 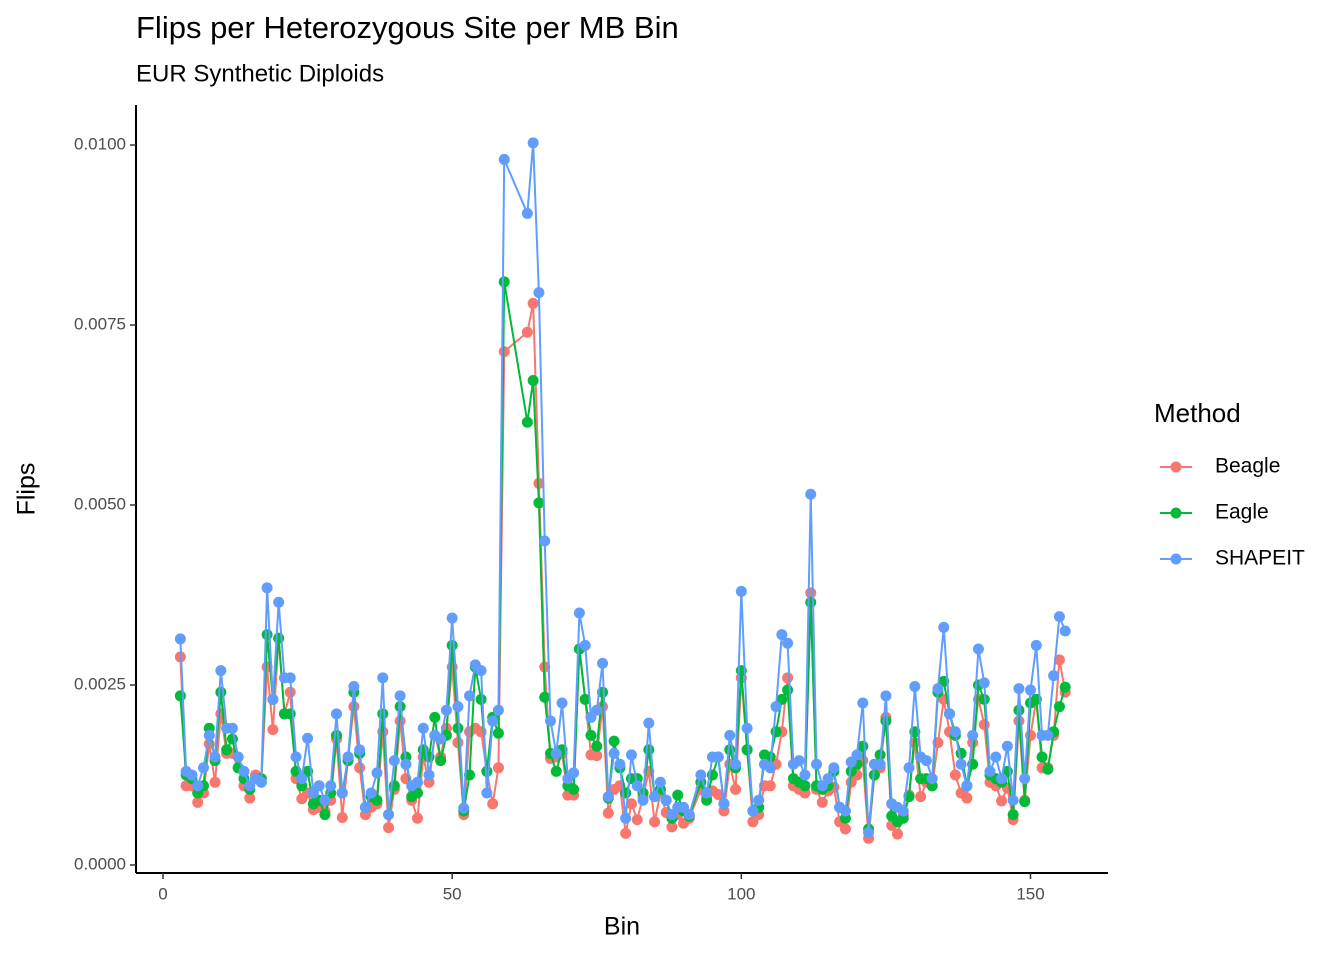 I want to click on chart-subtitle: EUR Synthetic Diploids, so click(x=260, y=73).